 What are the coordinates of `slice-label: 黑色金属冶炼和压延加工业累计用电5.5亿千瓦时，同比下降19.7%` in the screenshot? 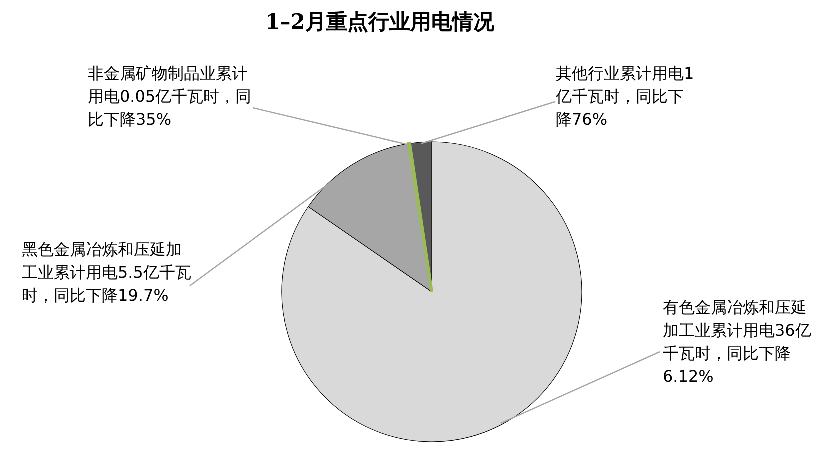 It's located at (107, 273).